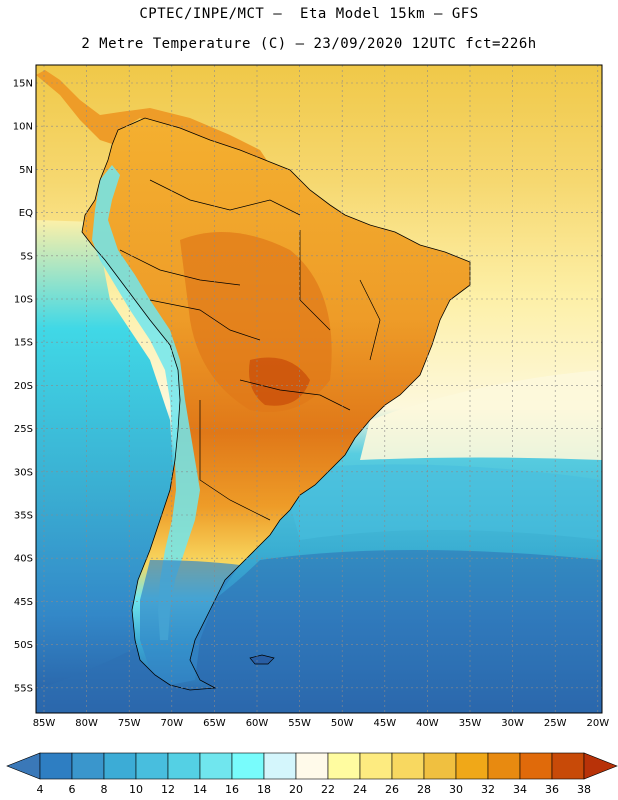 The image size is (618, 800). I want to click on colorbar-label: 12, so click(168, 789).